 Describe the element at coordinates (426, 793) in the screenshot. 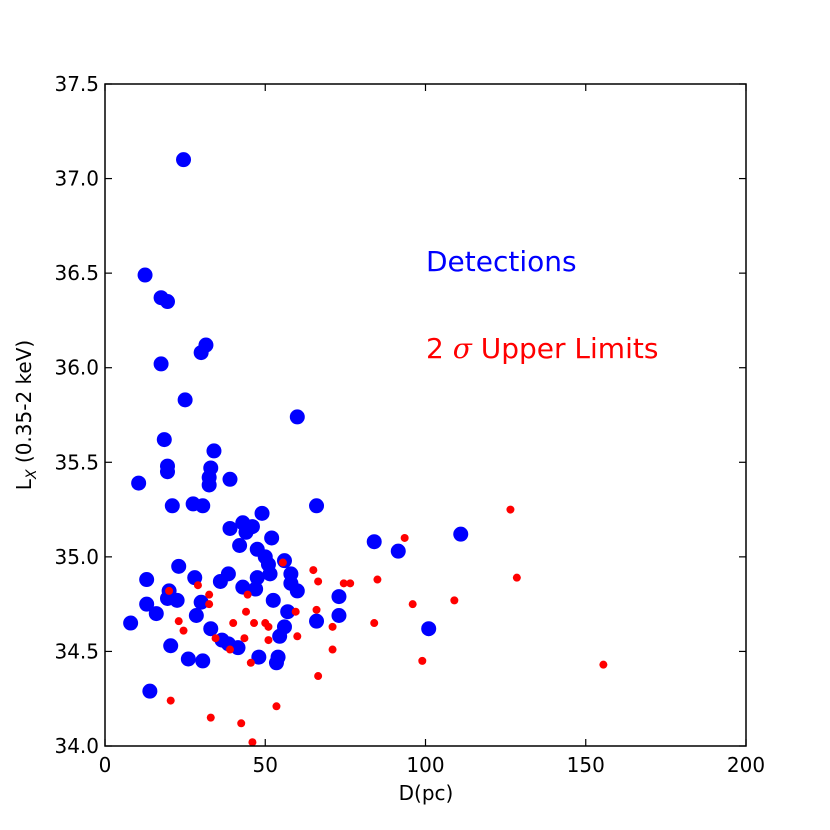

I see `x-axis-label: D(pc)` at that location.